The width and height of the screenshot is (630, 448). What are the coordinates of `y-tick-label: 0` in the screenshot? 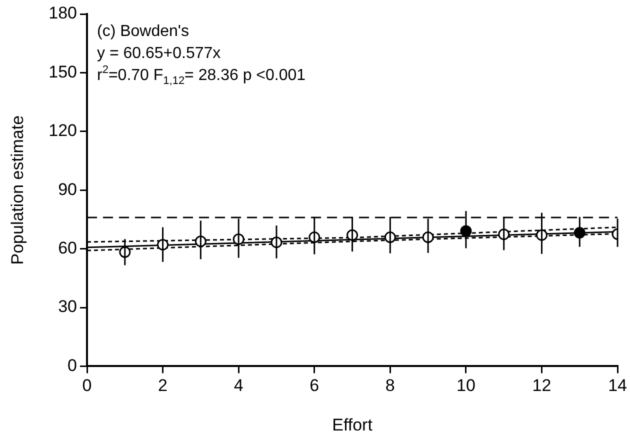 It's located at (72, 365).